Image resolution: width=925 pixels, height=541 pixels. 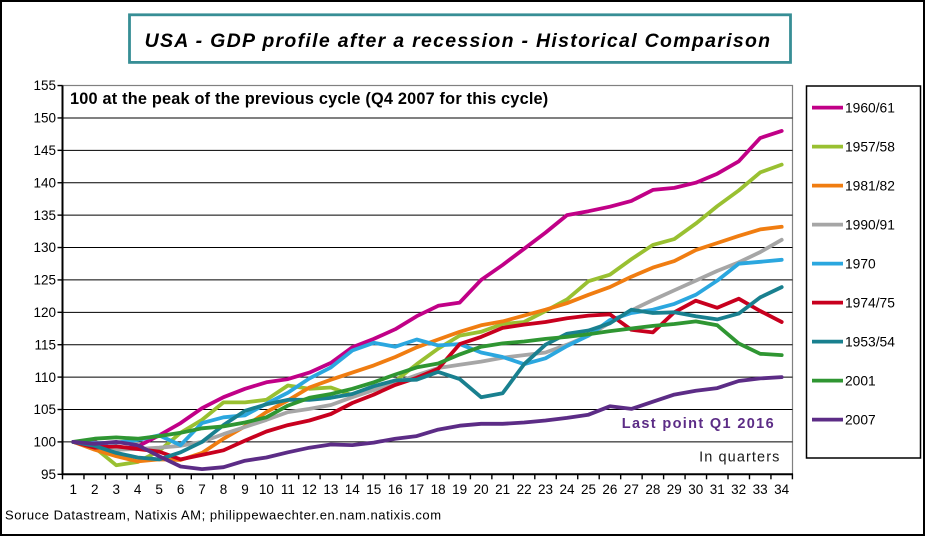 I want to click on svg-text: 5, so click(x=159, y=489).